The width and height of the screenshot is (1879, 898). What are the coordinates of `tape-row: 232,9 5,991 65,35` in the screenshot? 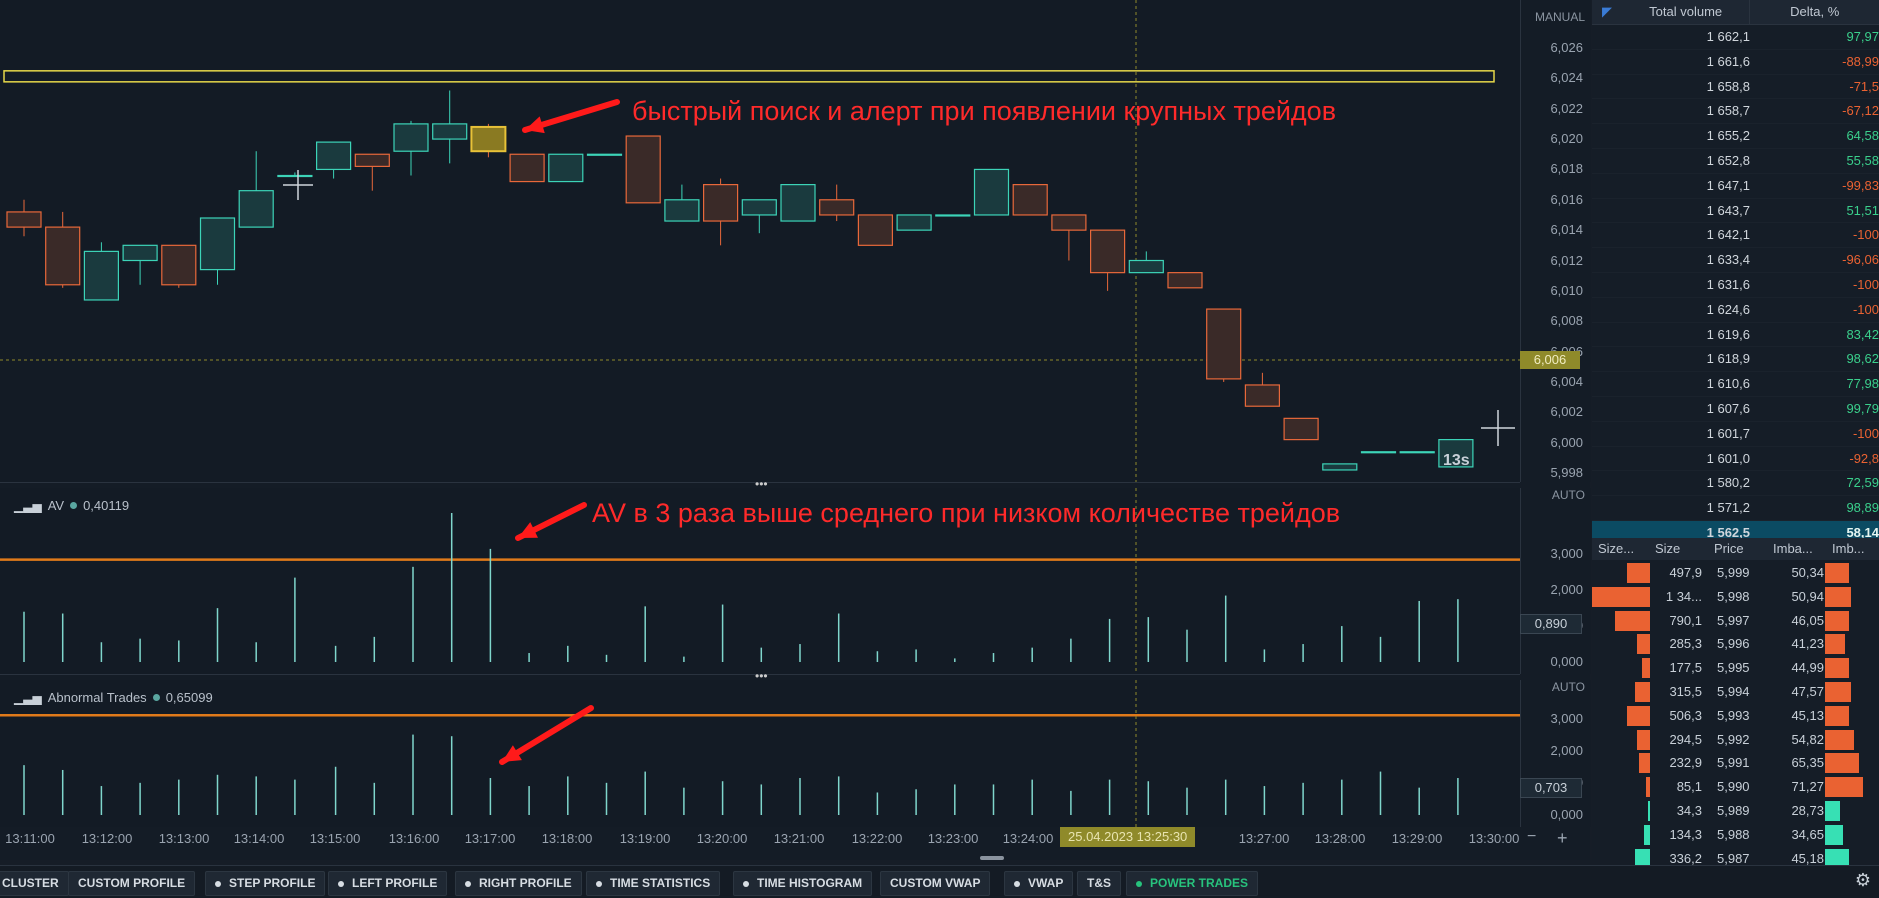 It's located at (1735, 763).